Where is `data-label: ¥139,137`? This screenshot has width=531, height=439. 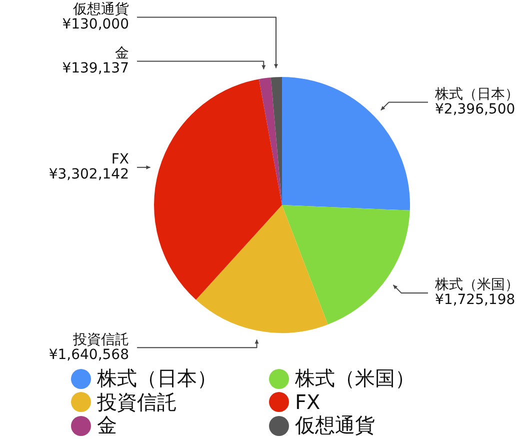
data-label: ¥139,137 is located at coordinates (95, 68).